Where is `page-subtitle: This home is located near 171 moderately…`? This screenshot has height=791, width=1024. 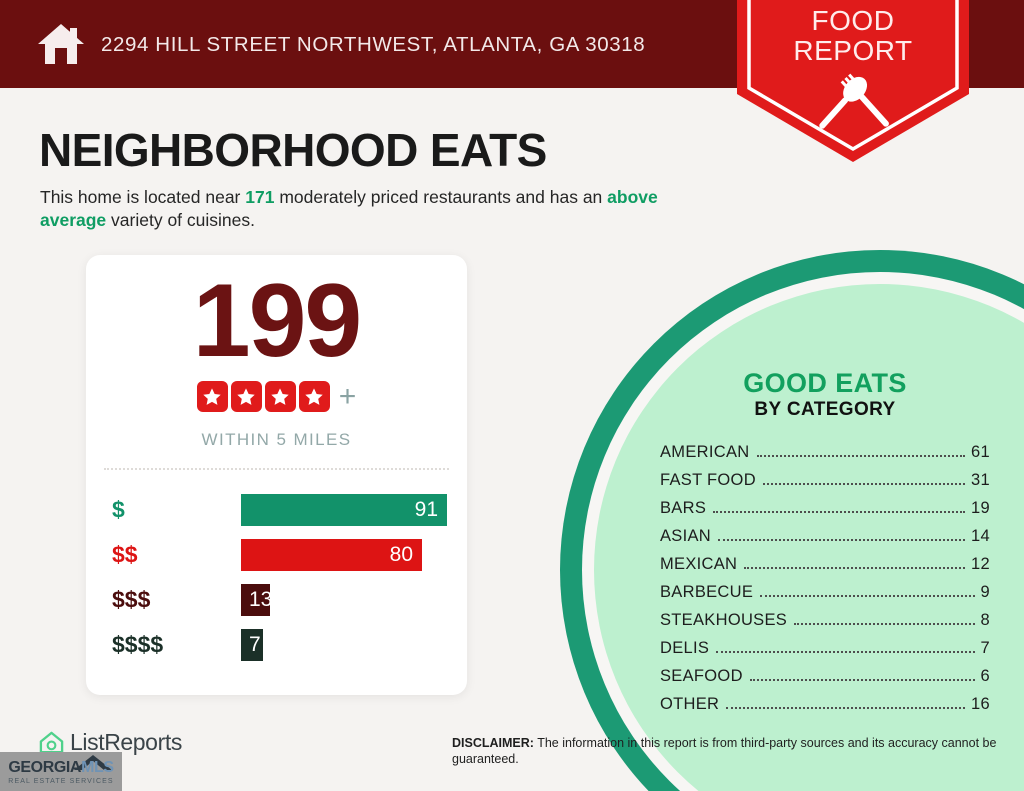
page-subtitle: This home is located near 171 moderately… is located at coordinates (380, 209).